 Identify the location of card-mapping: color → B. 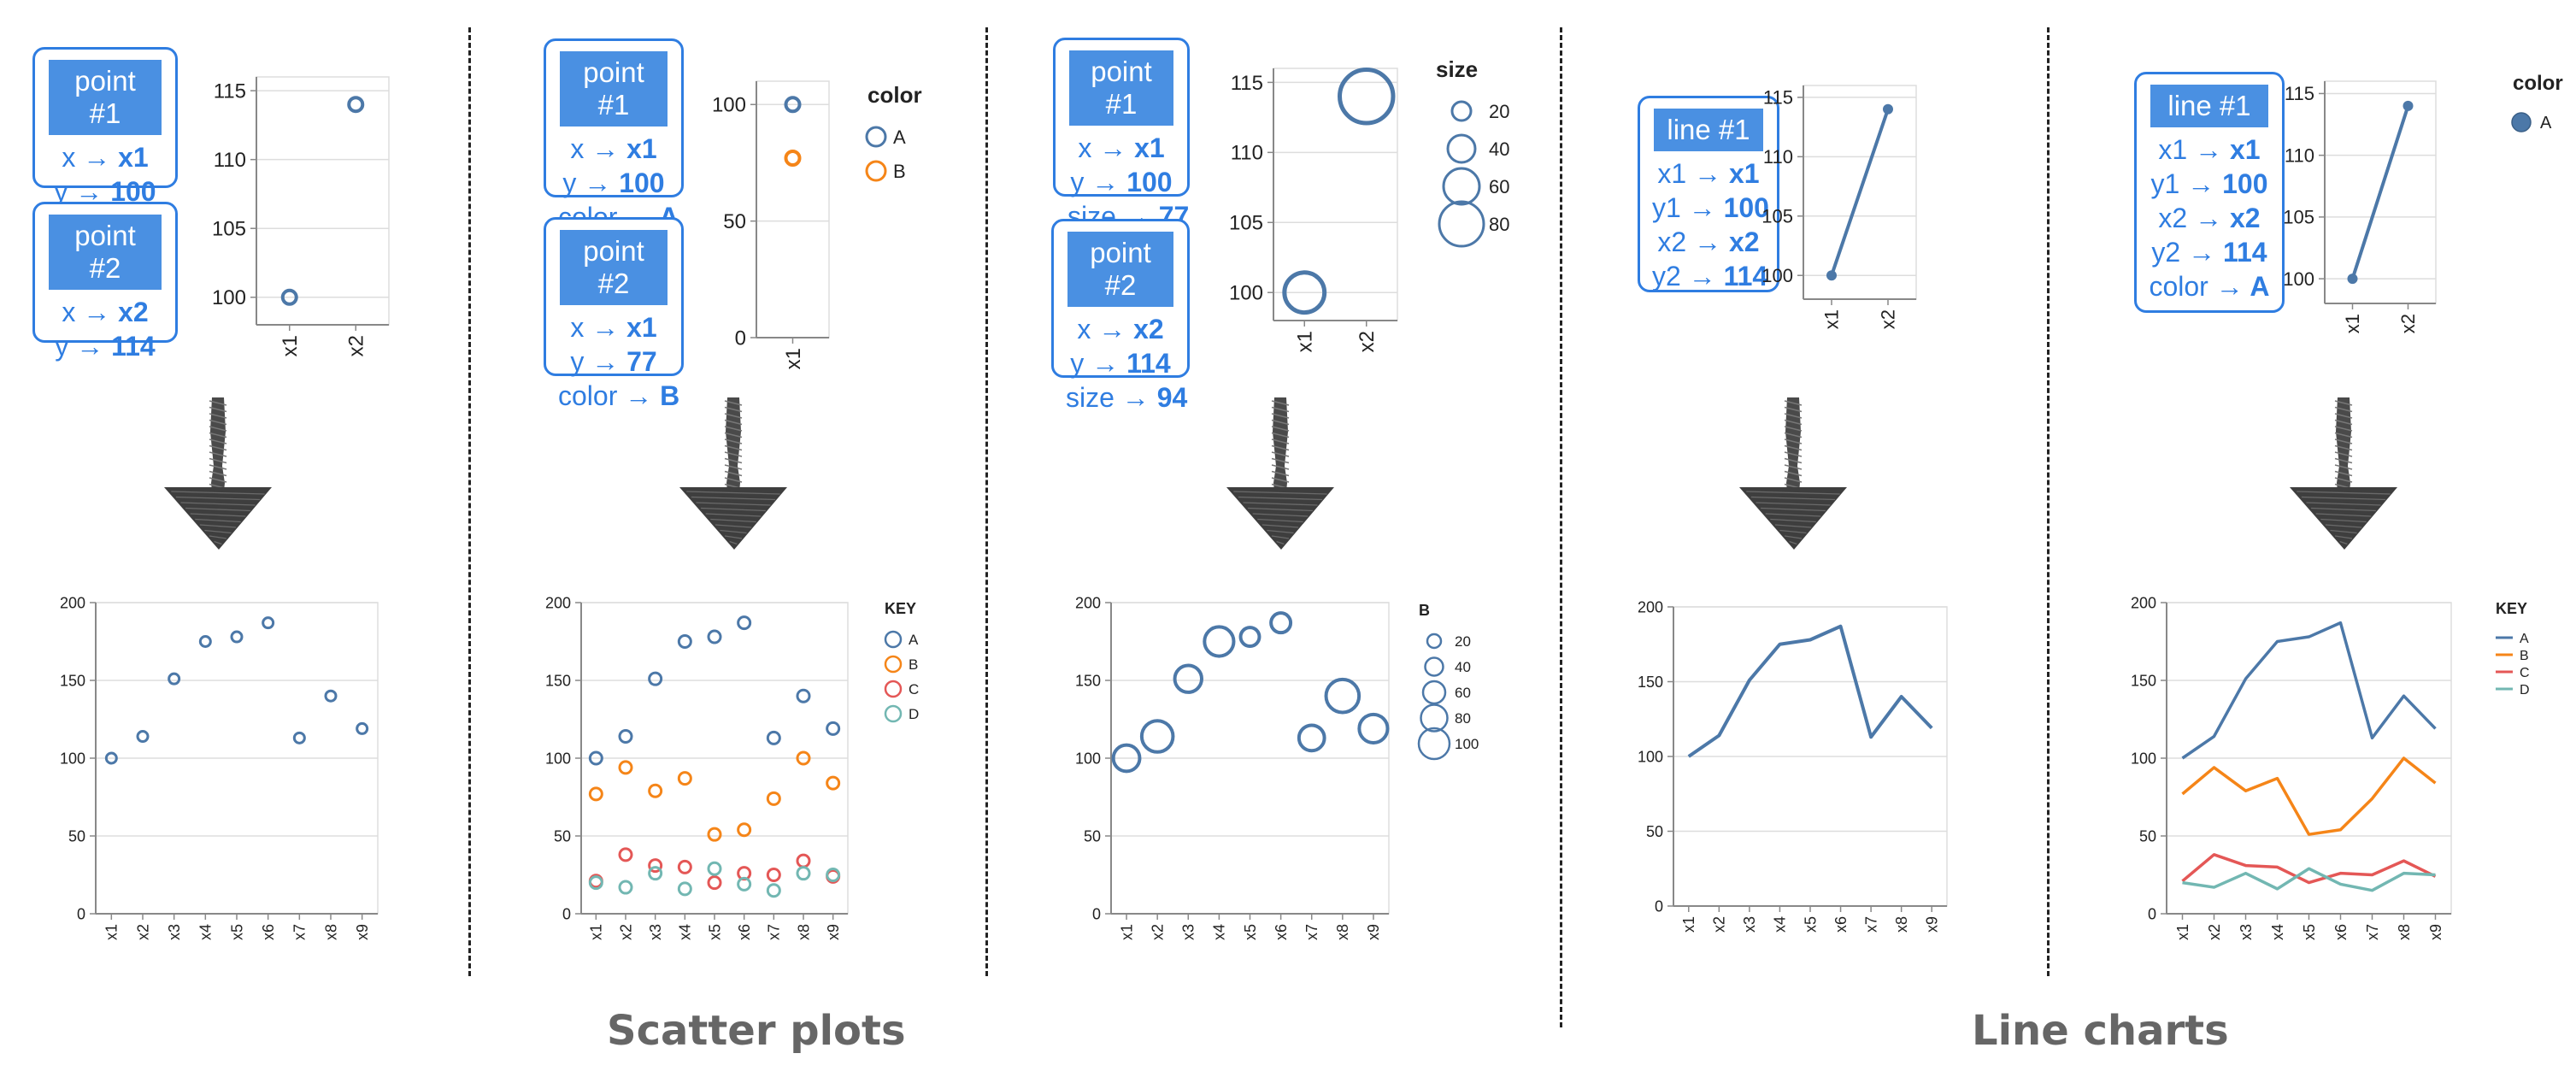
(618, 396).